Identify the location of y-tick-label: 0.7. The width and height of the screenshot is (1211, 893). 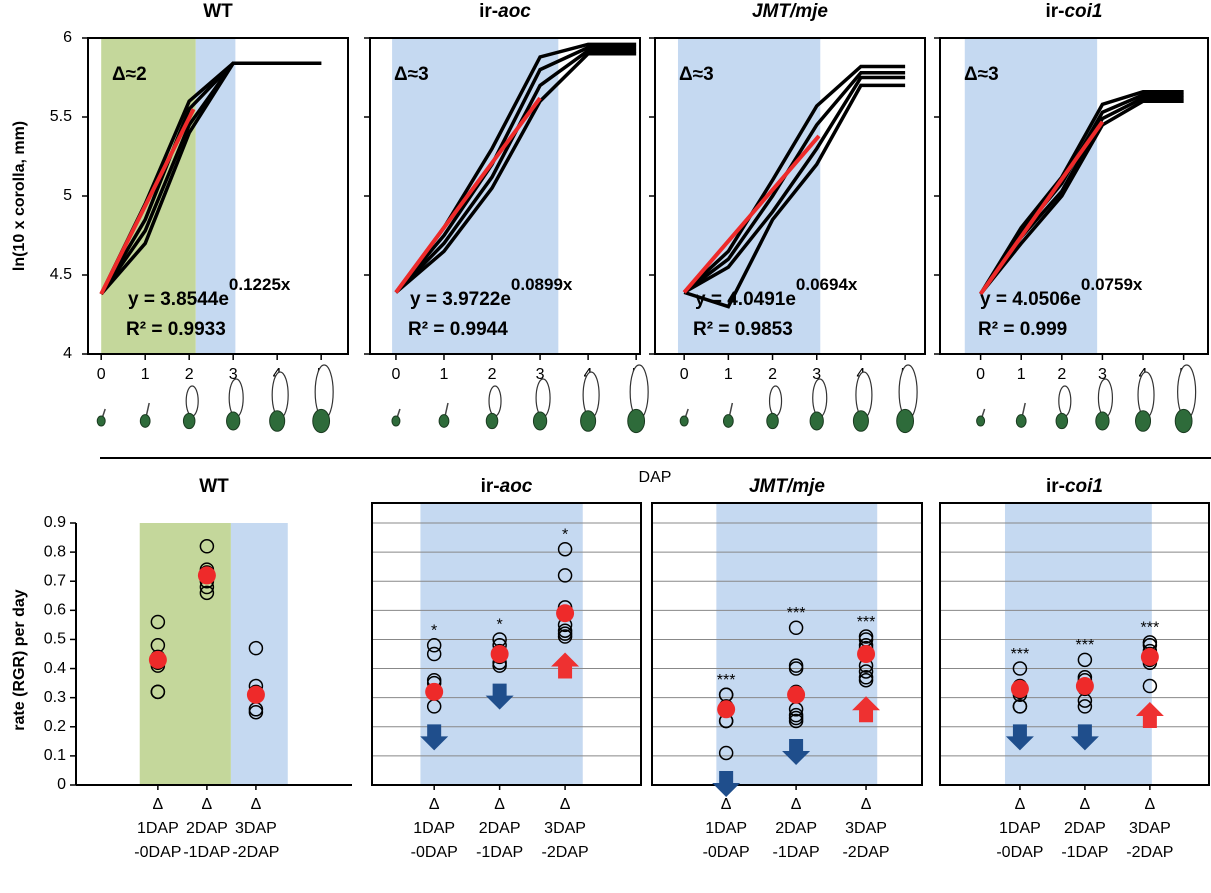
(55, 580).